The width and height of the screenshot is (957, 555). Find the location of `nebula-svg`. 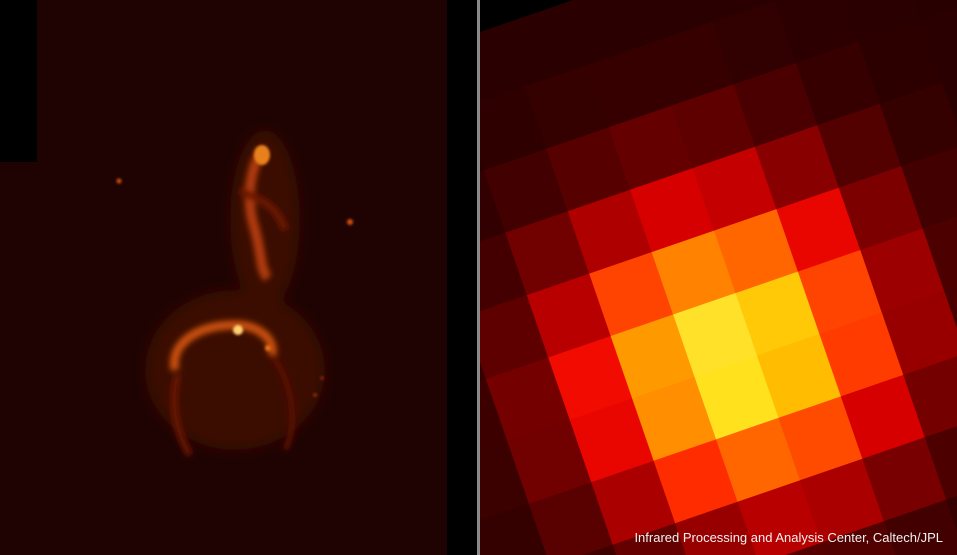

nebula-svg is located at coordinates (234, 293).